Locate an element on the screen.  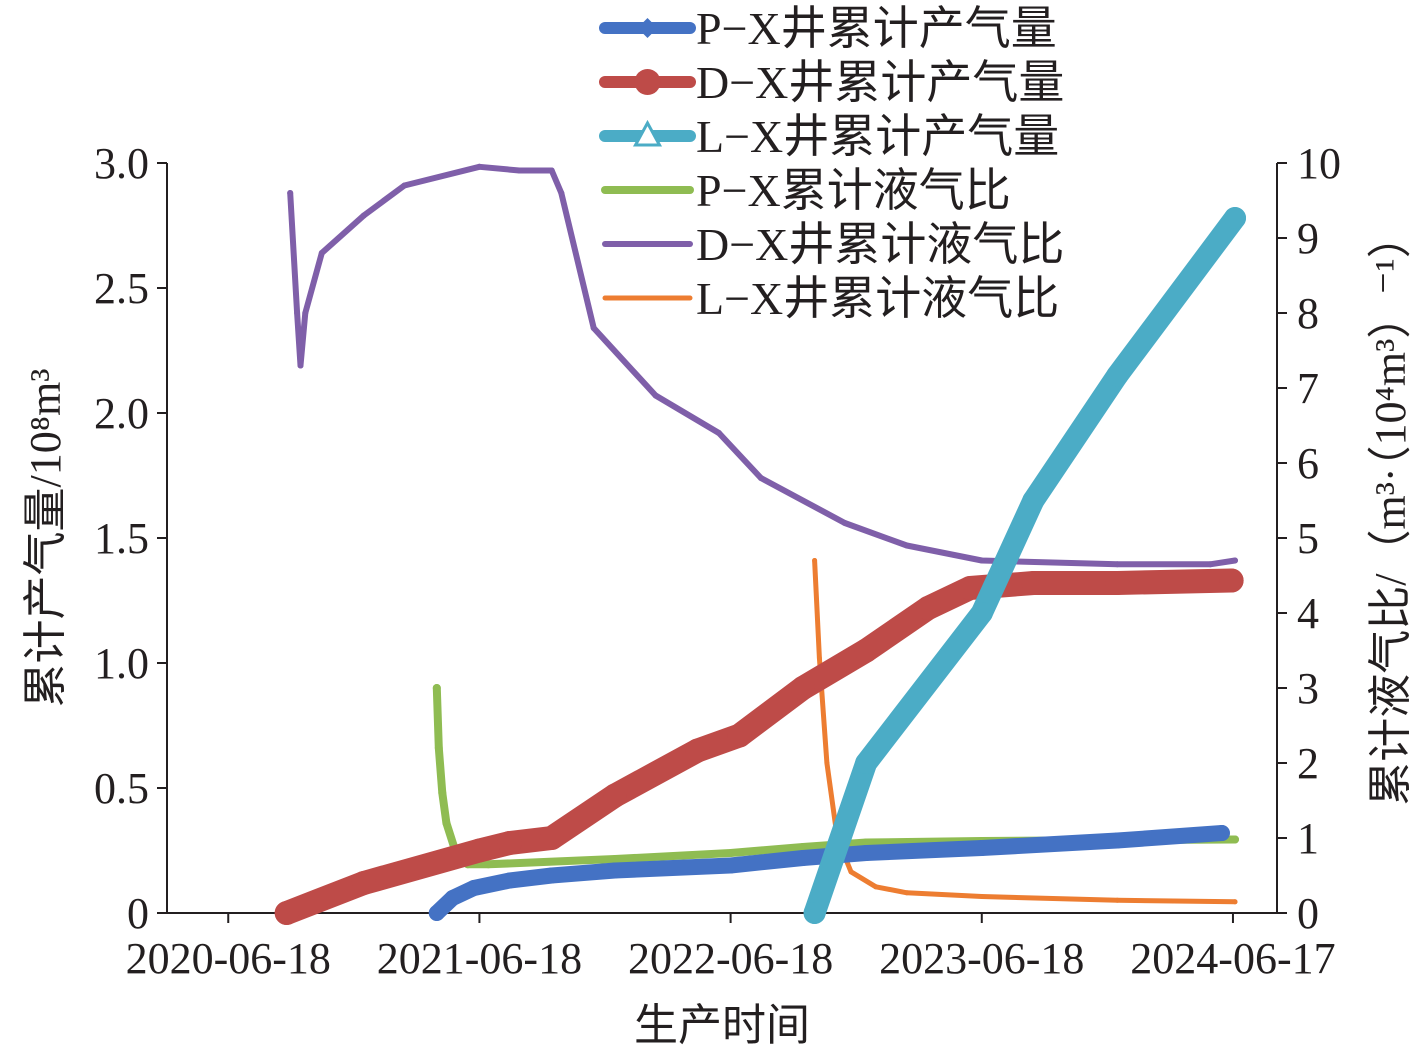
y-right-tick-label: 4 is located at coordinates (1308, 613).